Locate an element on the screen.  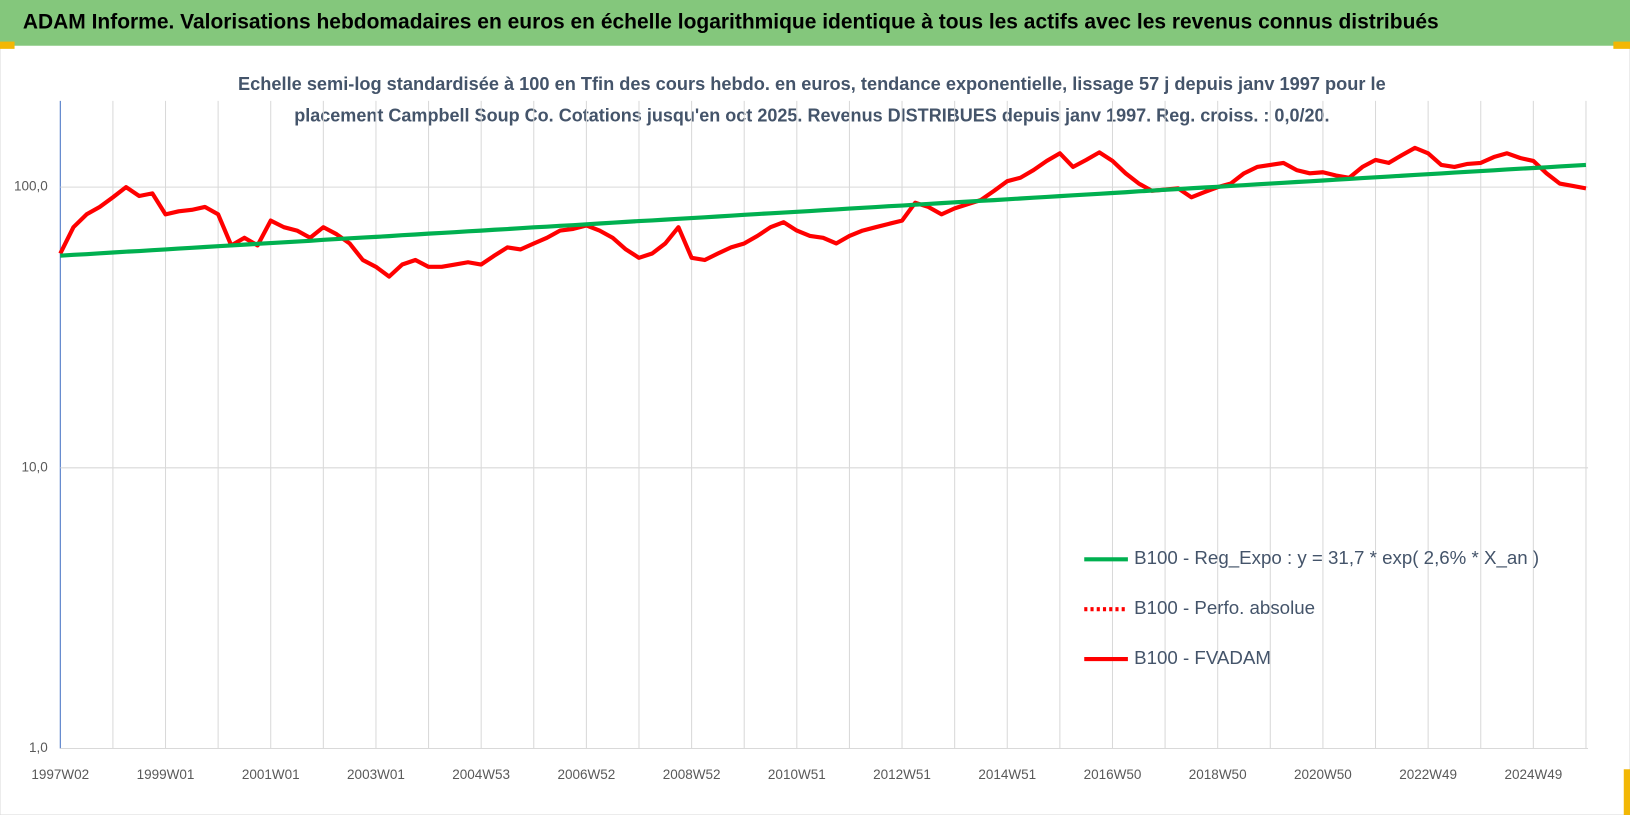
header-bar is located at coordinates (815, 23).